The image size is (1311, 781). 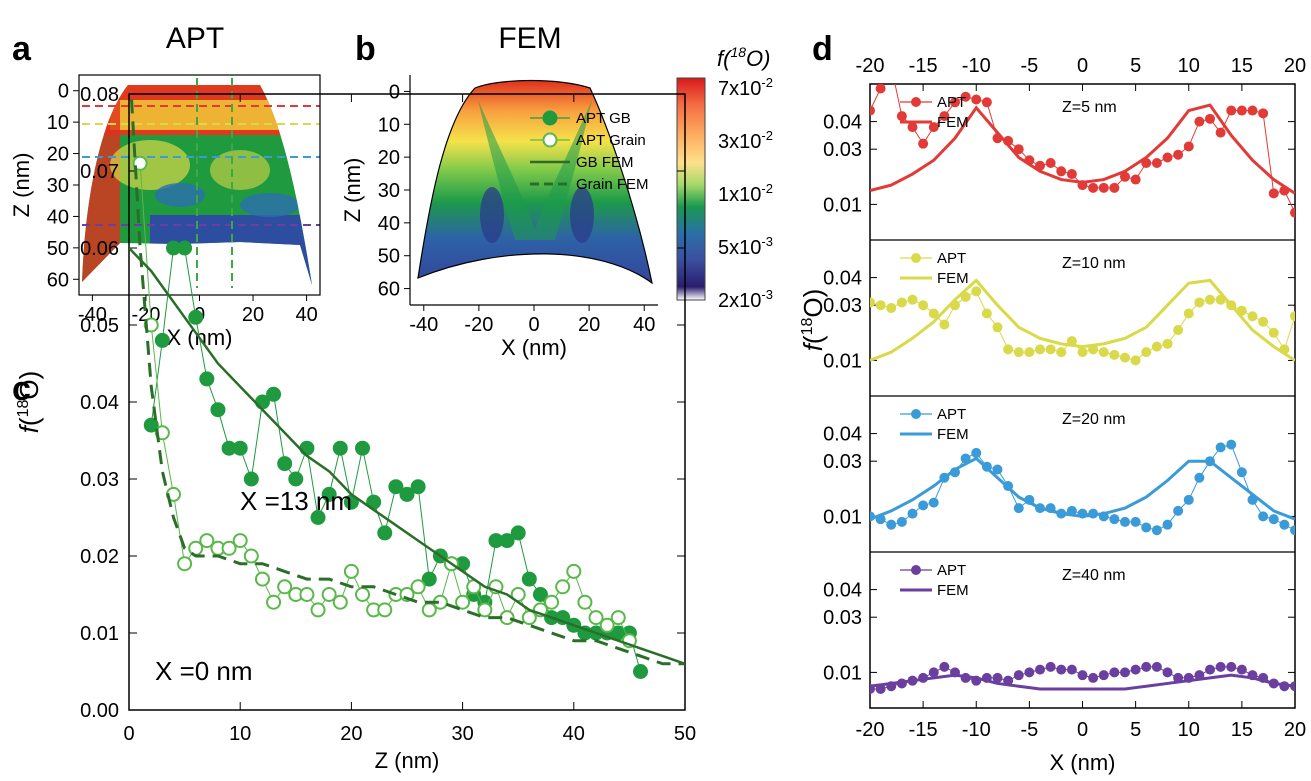 I want to click on colorbar-tick-2: 1x10⁻², so click(x=745, y=193).